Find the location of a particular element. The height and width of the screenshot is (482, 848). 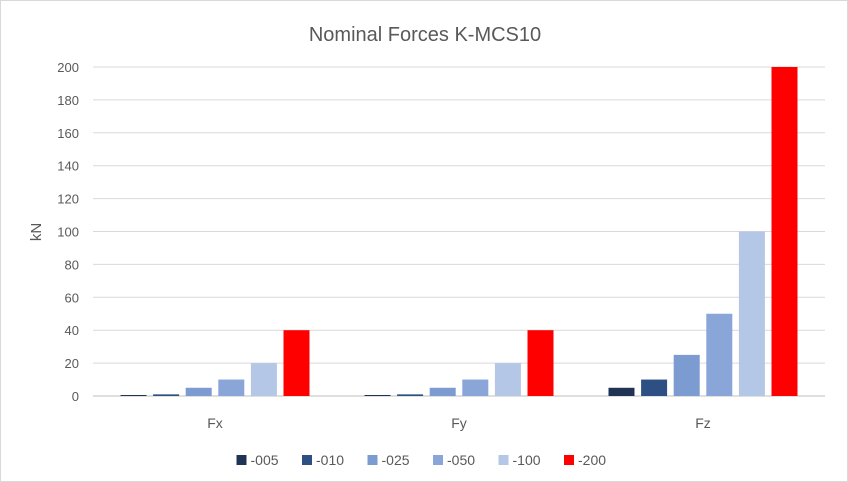

y-tick-label: 180 is located at coordinates (68, 100).